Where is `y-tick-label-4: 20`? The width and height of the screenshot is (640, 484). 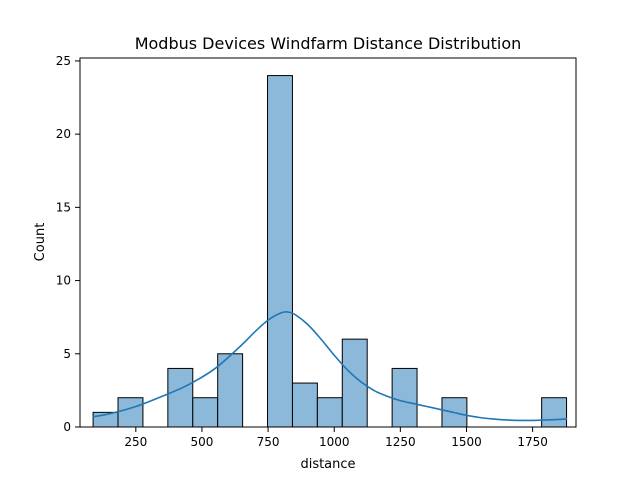 y-tick-label-4: 20 is located at coordinates (63, 134).